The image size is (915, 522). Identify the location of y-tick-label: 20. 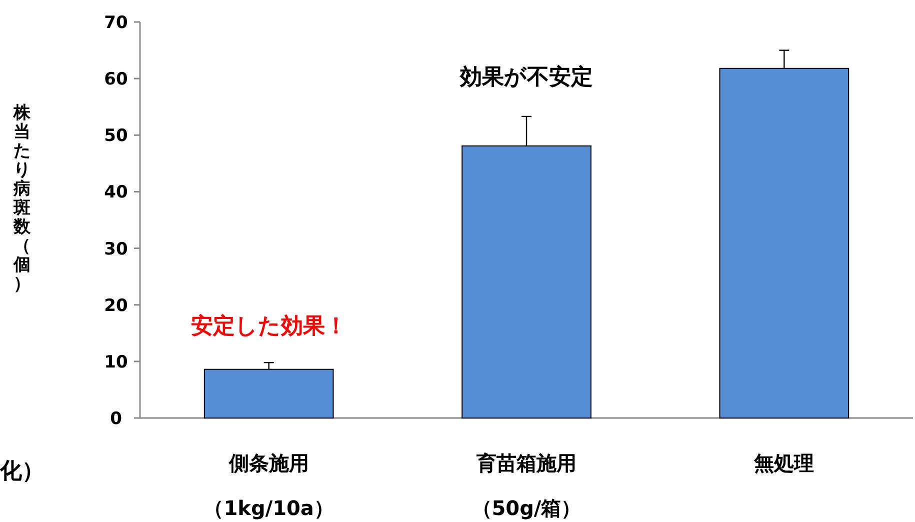
(116, 306).